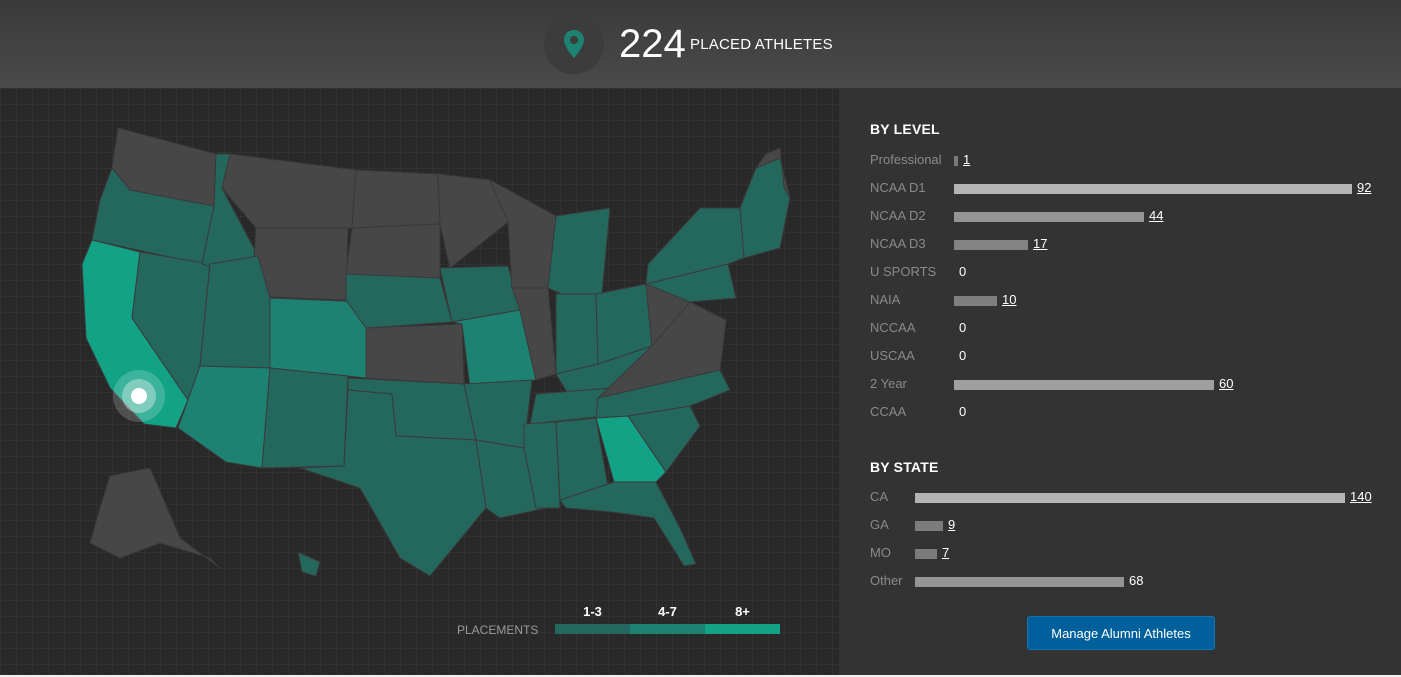 The width and height of the screenshot is (1401, 677). I want to click on state-in, so click(577, 334).